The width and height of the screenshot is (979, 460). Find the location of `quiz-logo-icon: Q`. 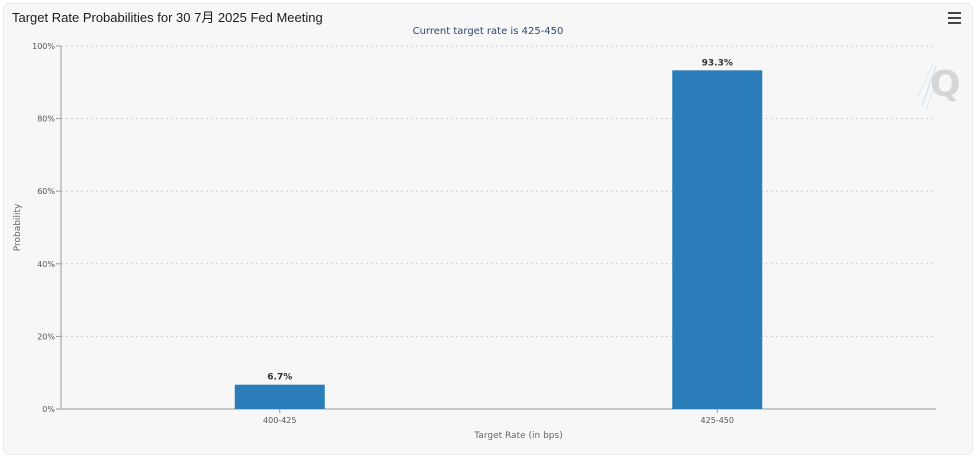

quiz-logo-icon: Q is located at coordinates (939, 86).